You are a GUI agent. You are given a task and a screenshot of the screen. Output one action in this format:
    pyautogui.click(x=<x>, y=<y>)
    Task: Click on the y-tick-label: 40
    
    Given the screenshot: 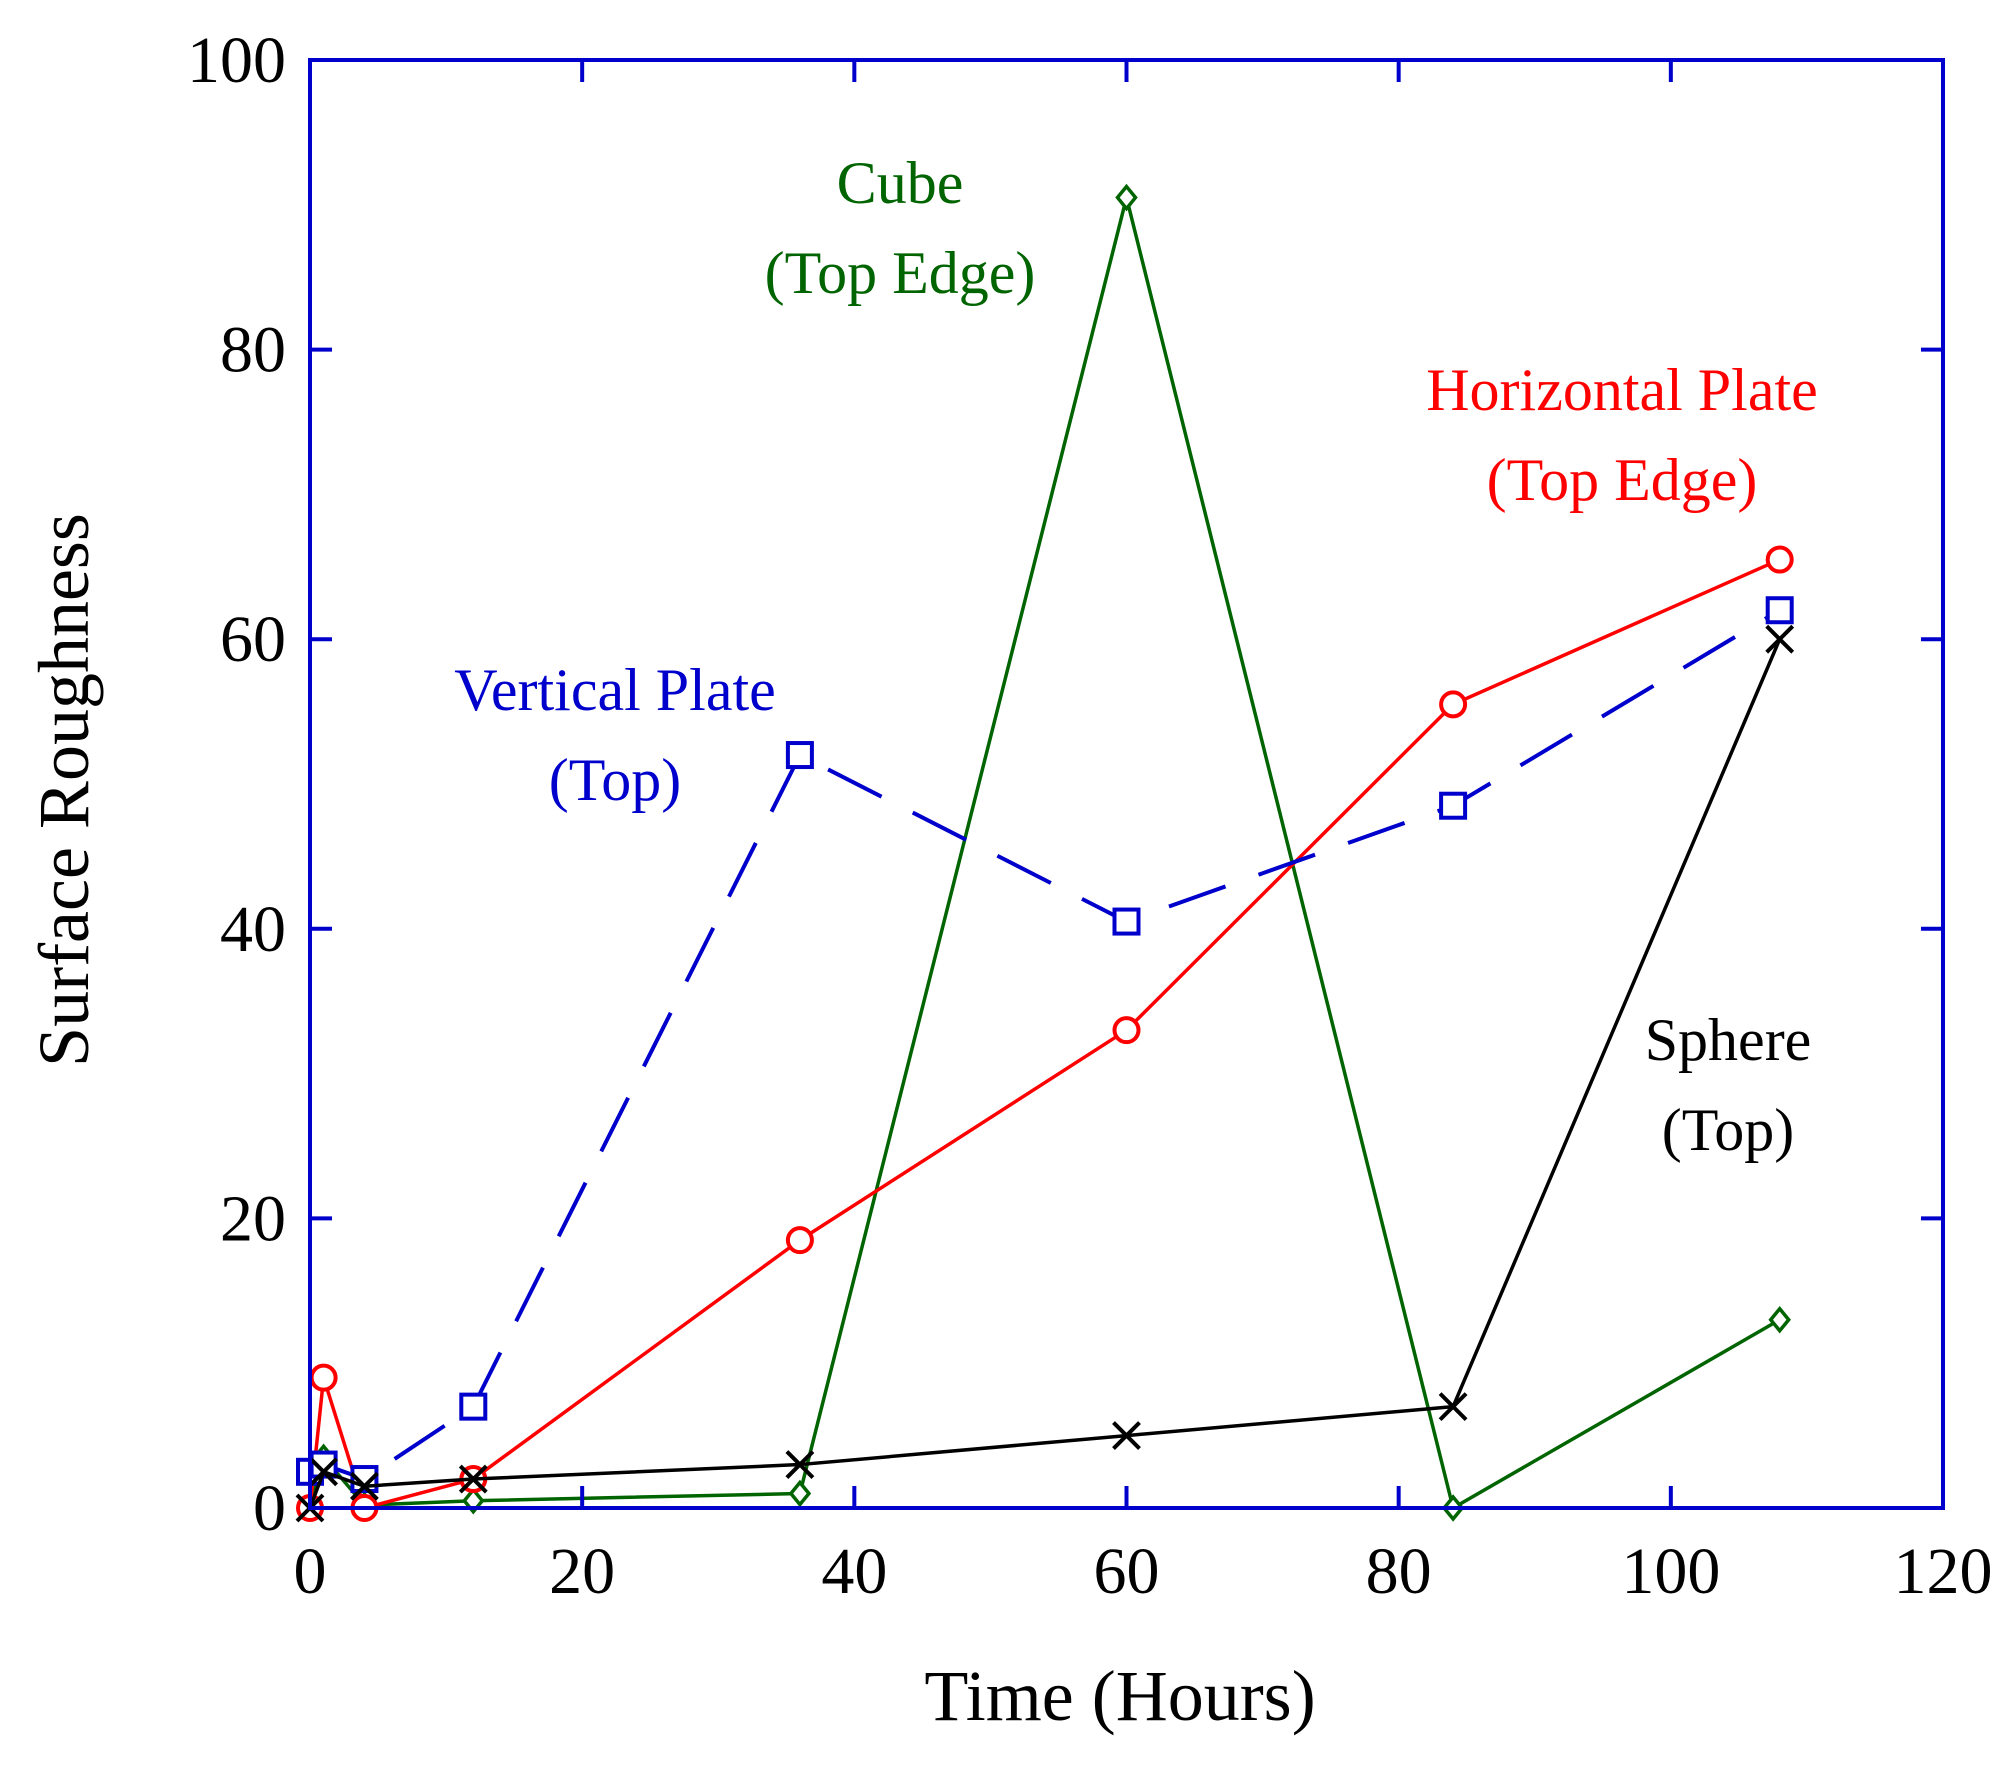 What is the action you would take?
    pyautogui.click(x=253, y=929)
    